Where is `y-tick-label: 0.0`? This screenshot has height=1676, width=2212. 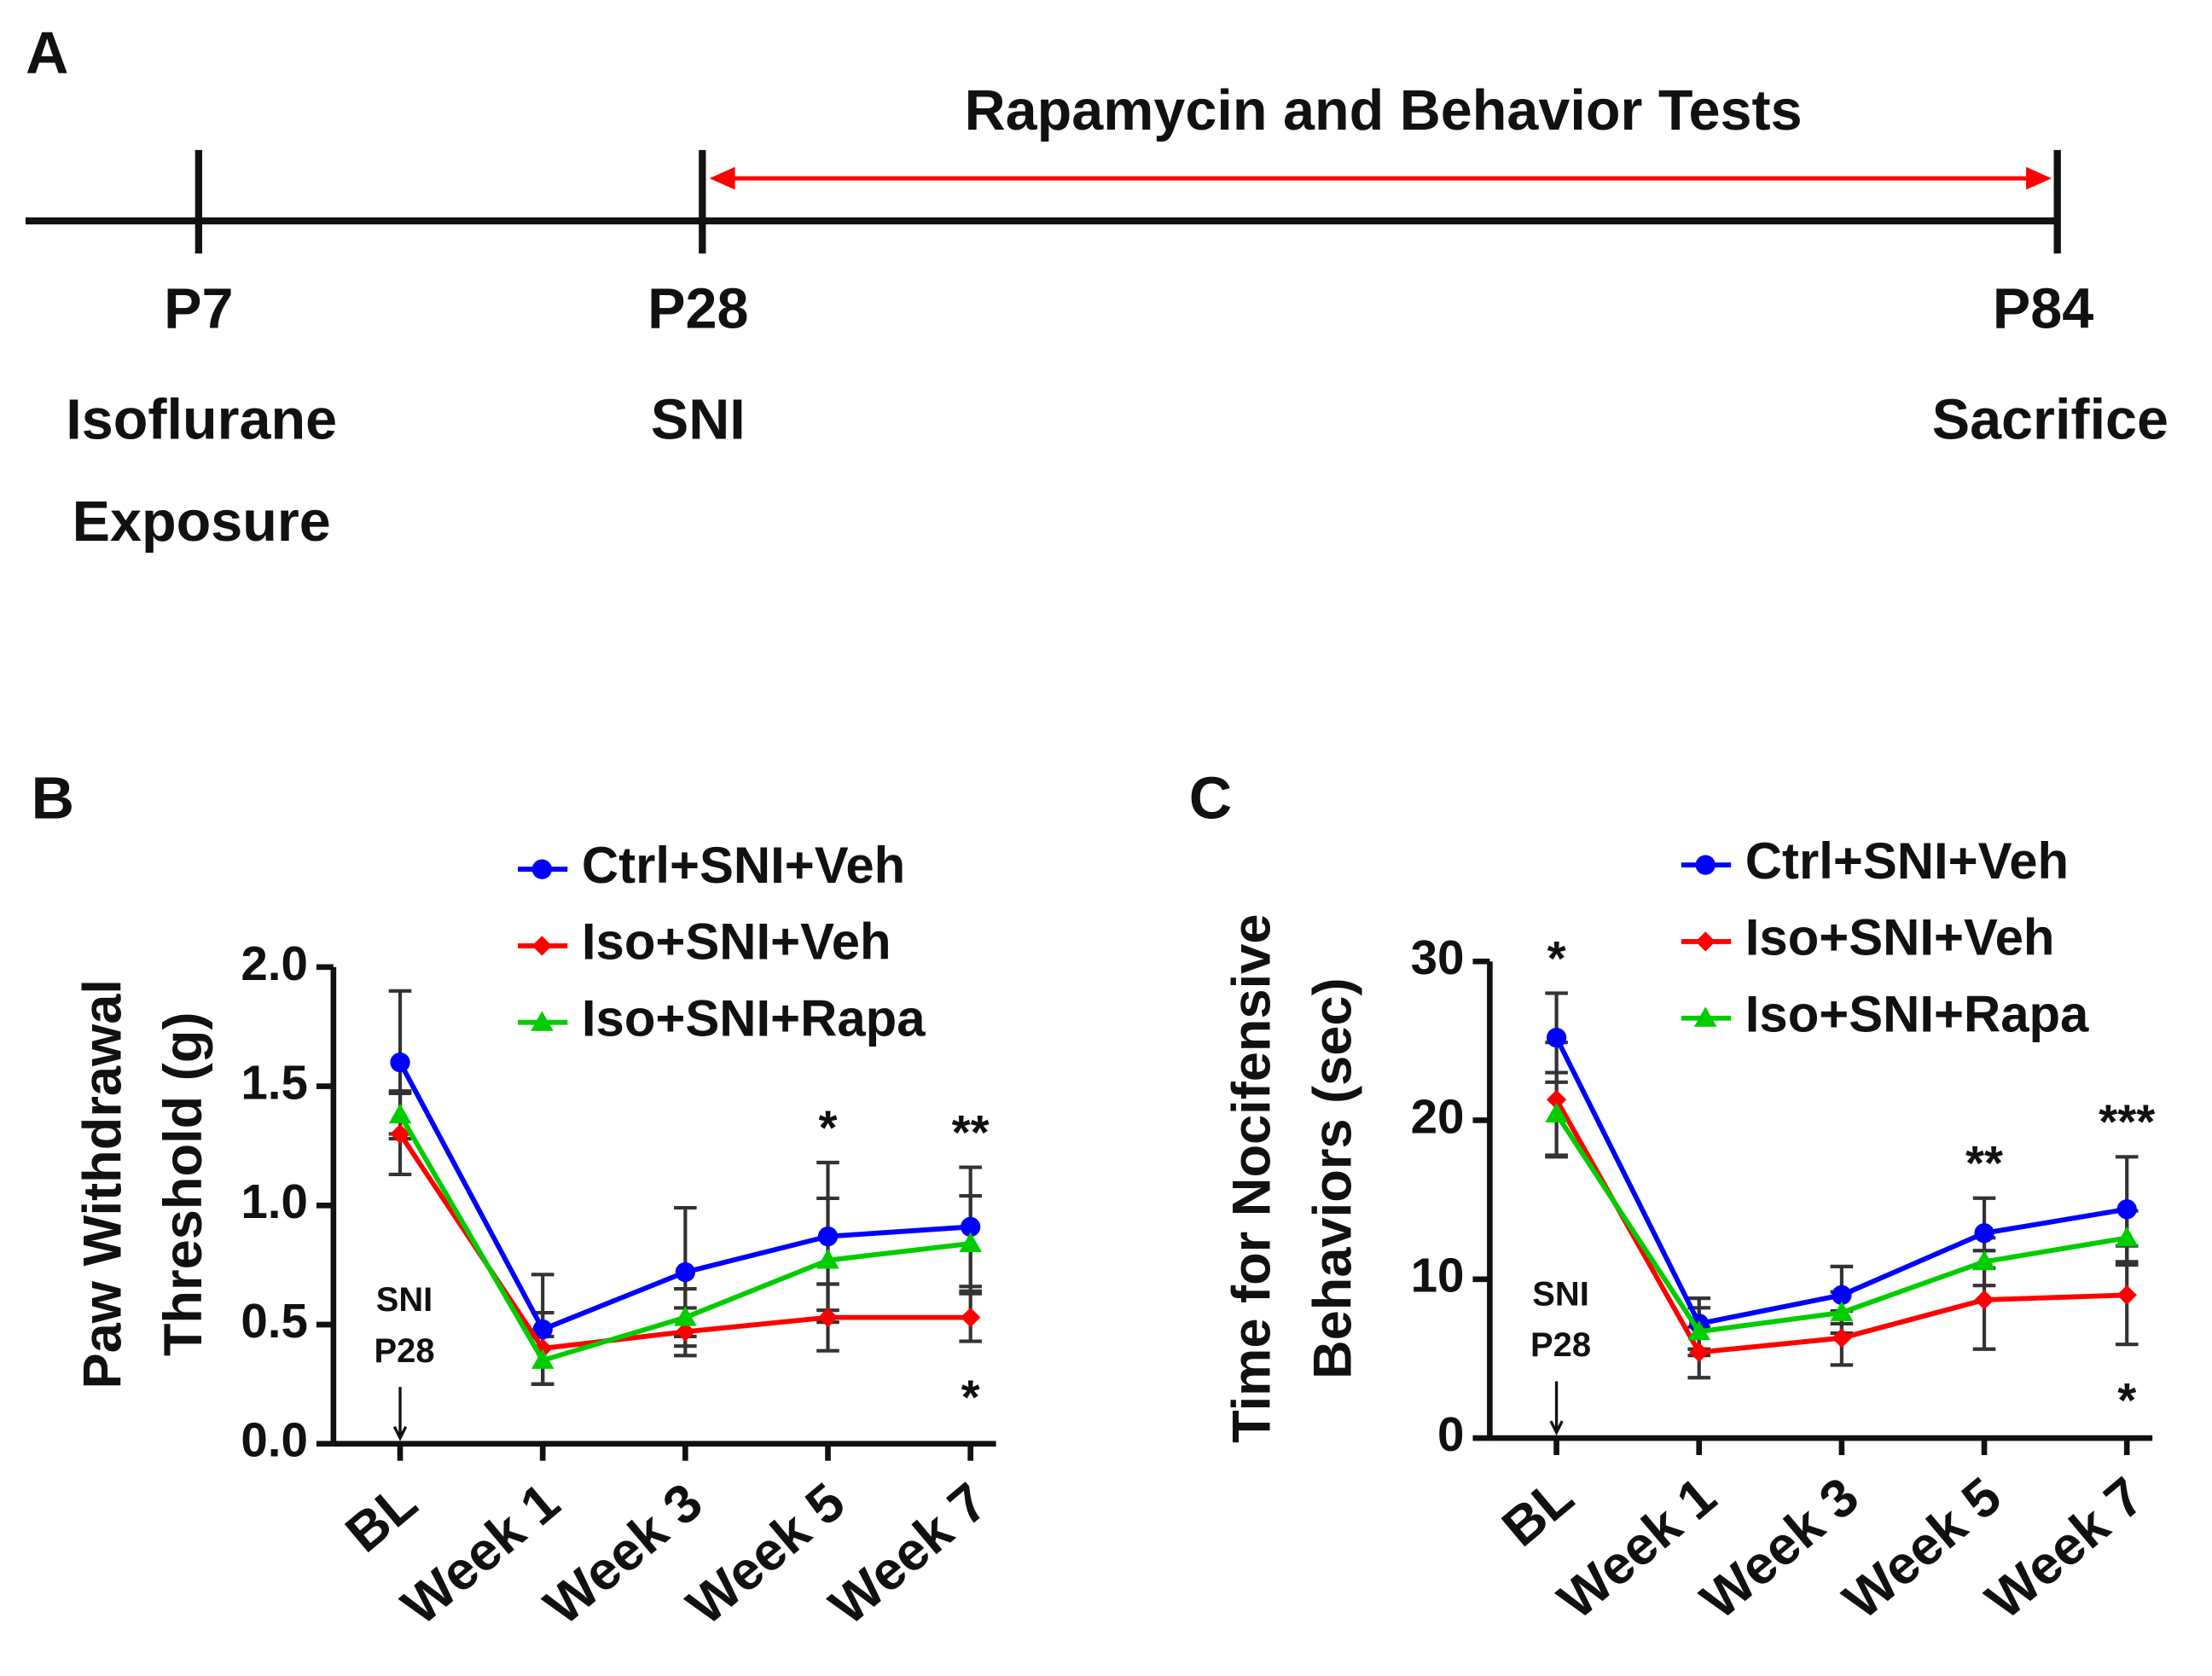
y-tick-label: 0.0 is located at coordinates (274, 1440).